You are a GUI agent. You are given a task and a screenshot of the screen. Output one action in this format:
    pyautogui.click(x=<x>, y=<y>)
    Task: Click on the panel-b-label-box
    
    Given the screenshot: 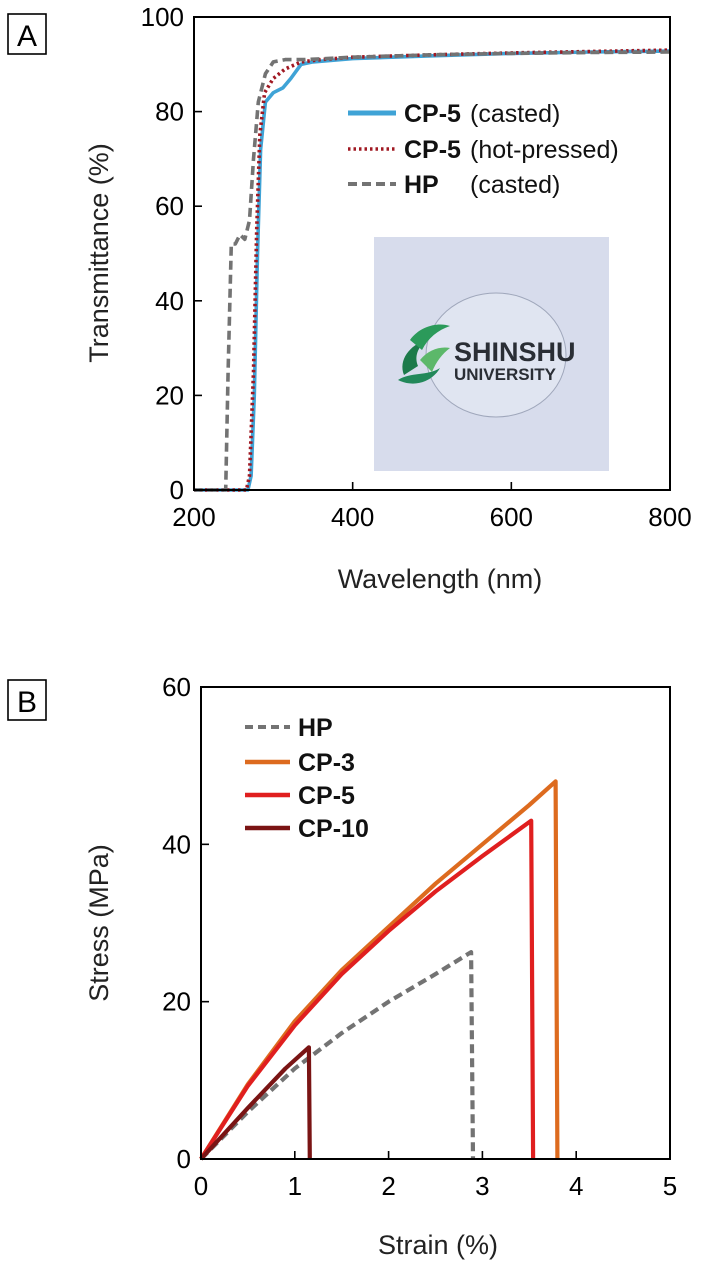 What is the action you would take?
    pyautogui.click(x=27, y=700)
    